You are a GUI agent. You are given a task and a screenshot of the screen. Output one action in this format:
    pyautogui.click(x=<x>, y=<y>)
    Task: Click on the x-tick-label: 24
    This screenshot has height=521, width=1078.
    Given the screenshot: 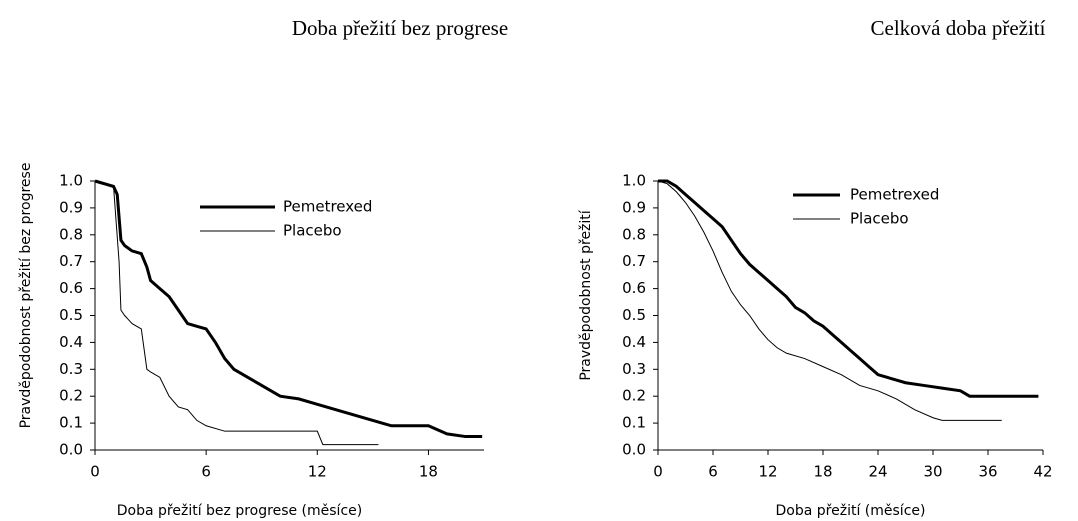 What is the action you would take?
    pyautogui.click(x=877, y=472)
    